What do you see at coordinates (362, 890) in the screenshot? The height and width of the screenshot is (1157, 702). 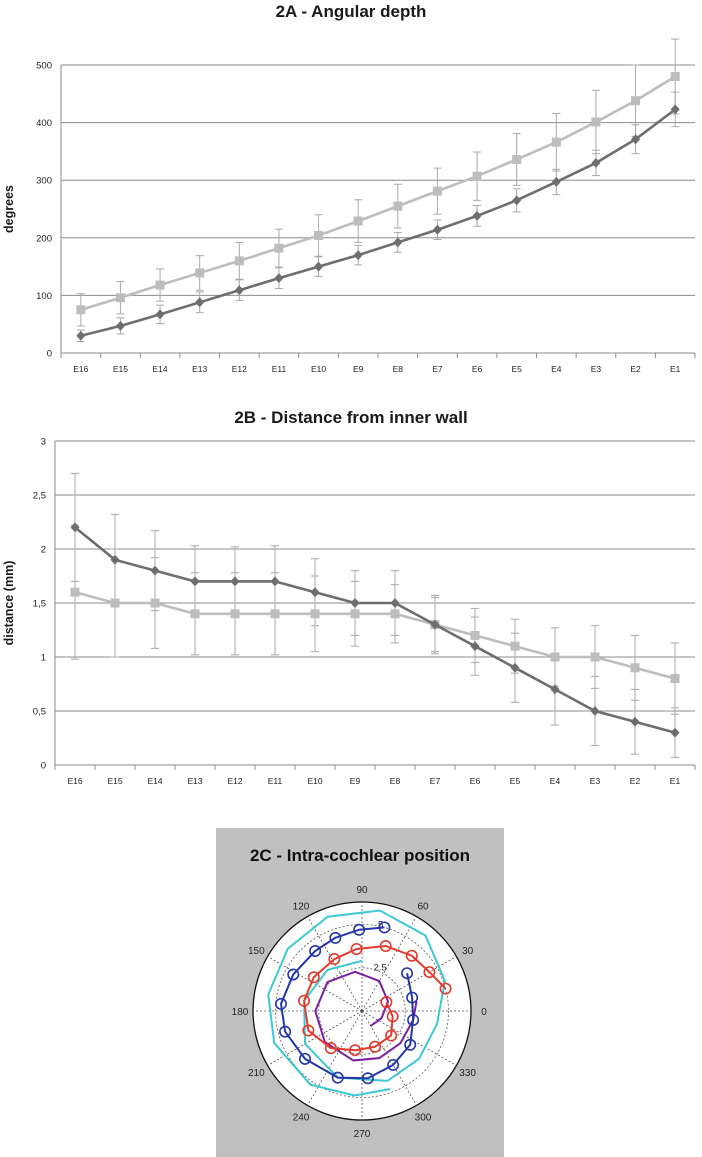 I see `angle-label: 90` at bounding box center [362, 890].